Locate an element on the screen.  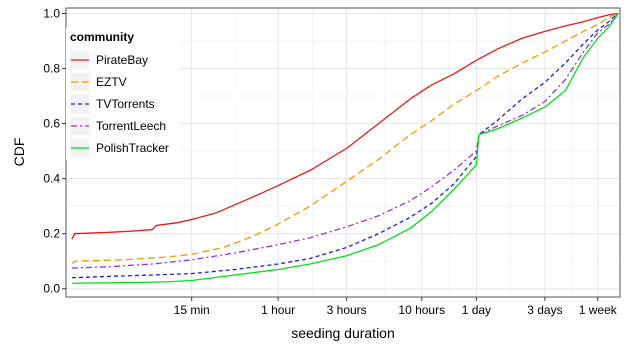
legend-label-polishtracker: PolishTracker is located at coordinates (132, 148).